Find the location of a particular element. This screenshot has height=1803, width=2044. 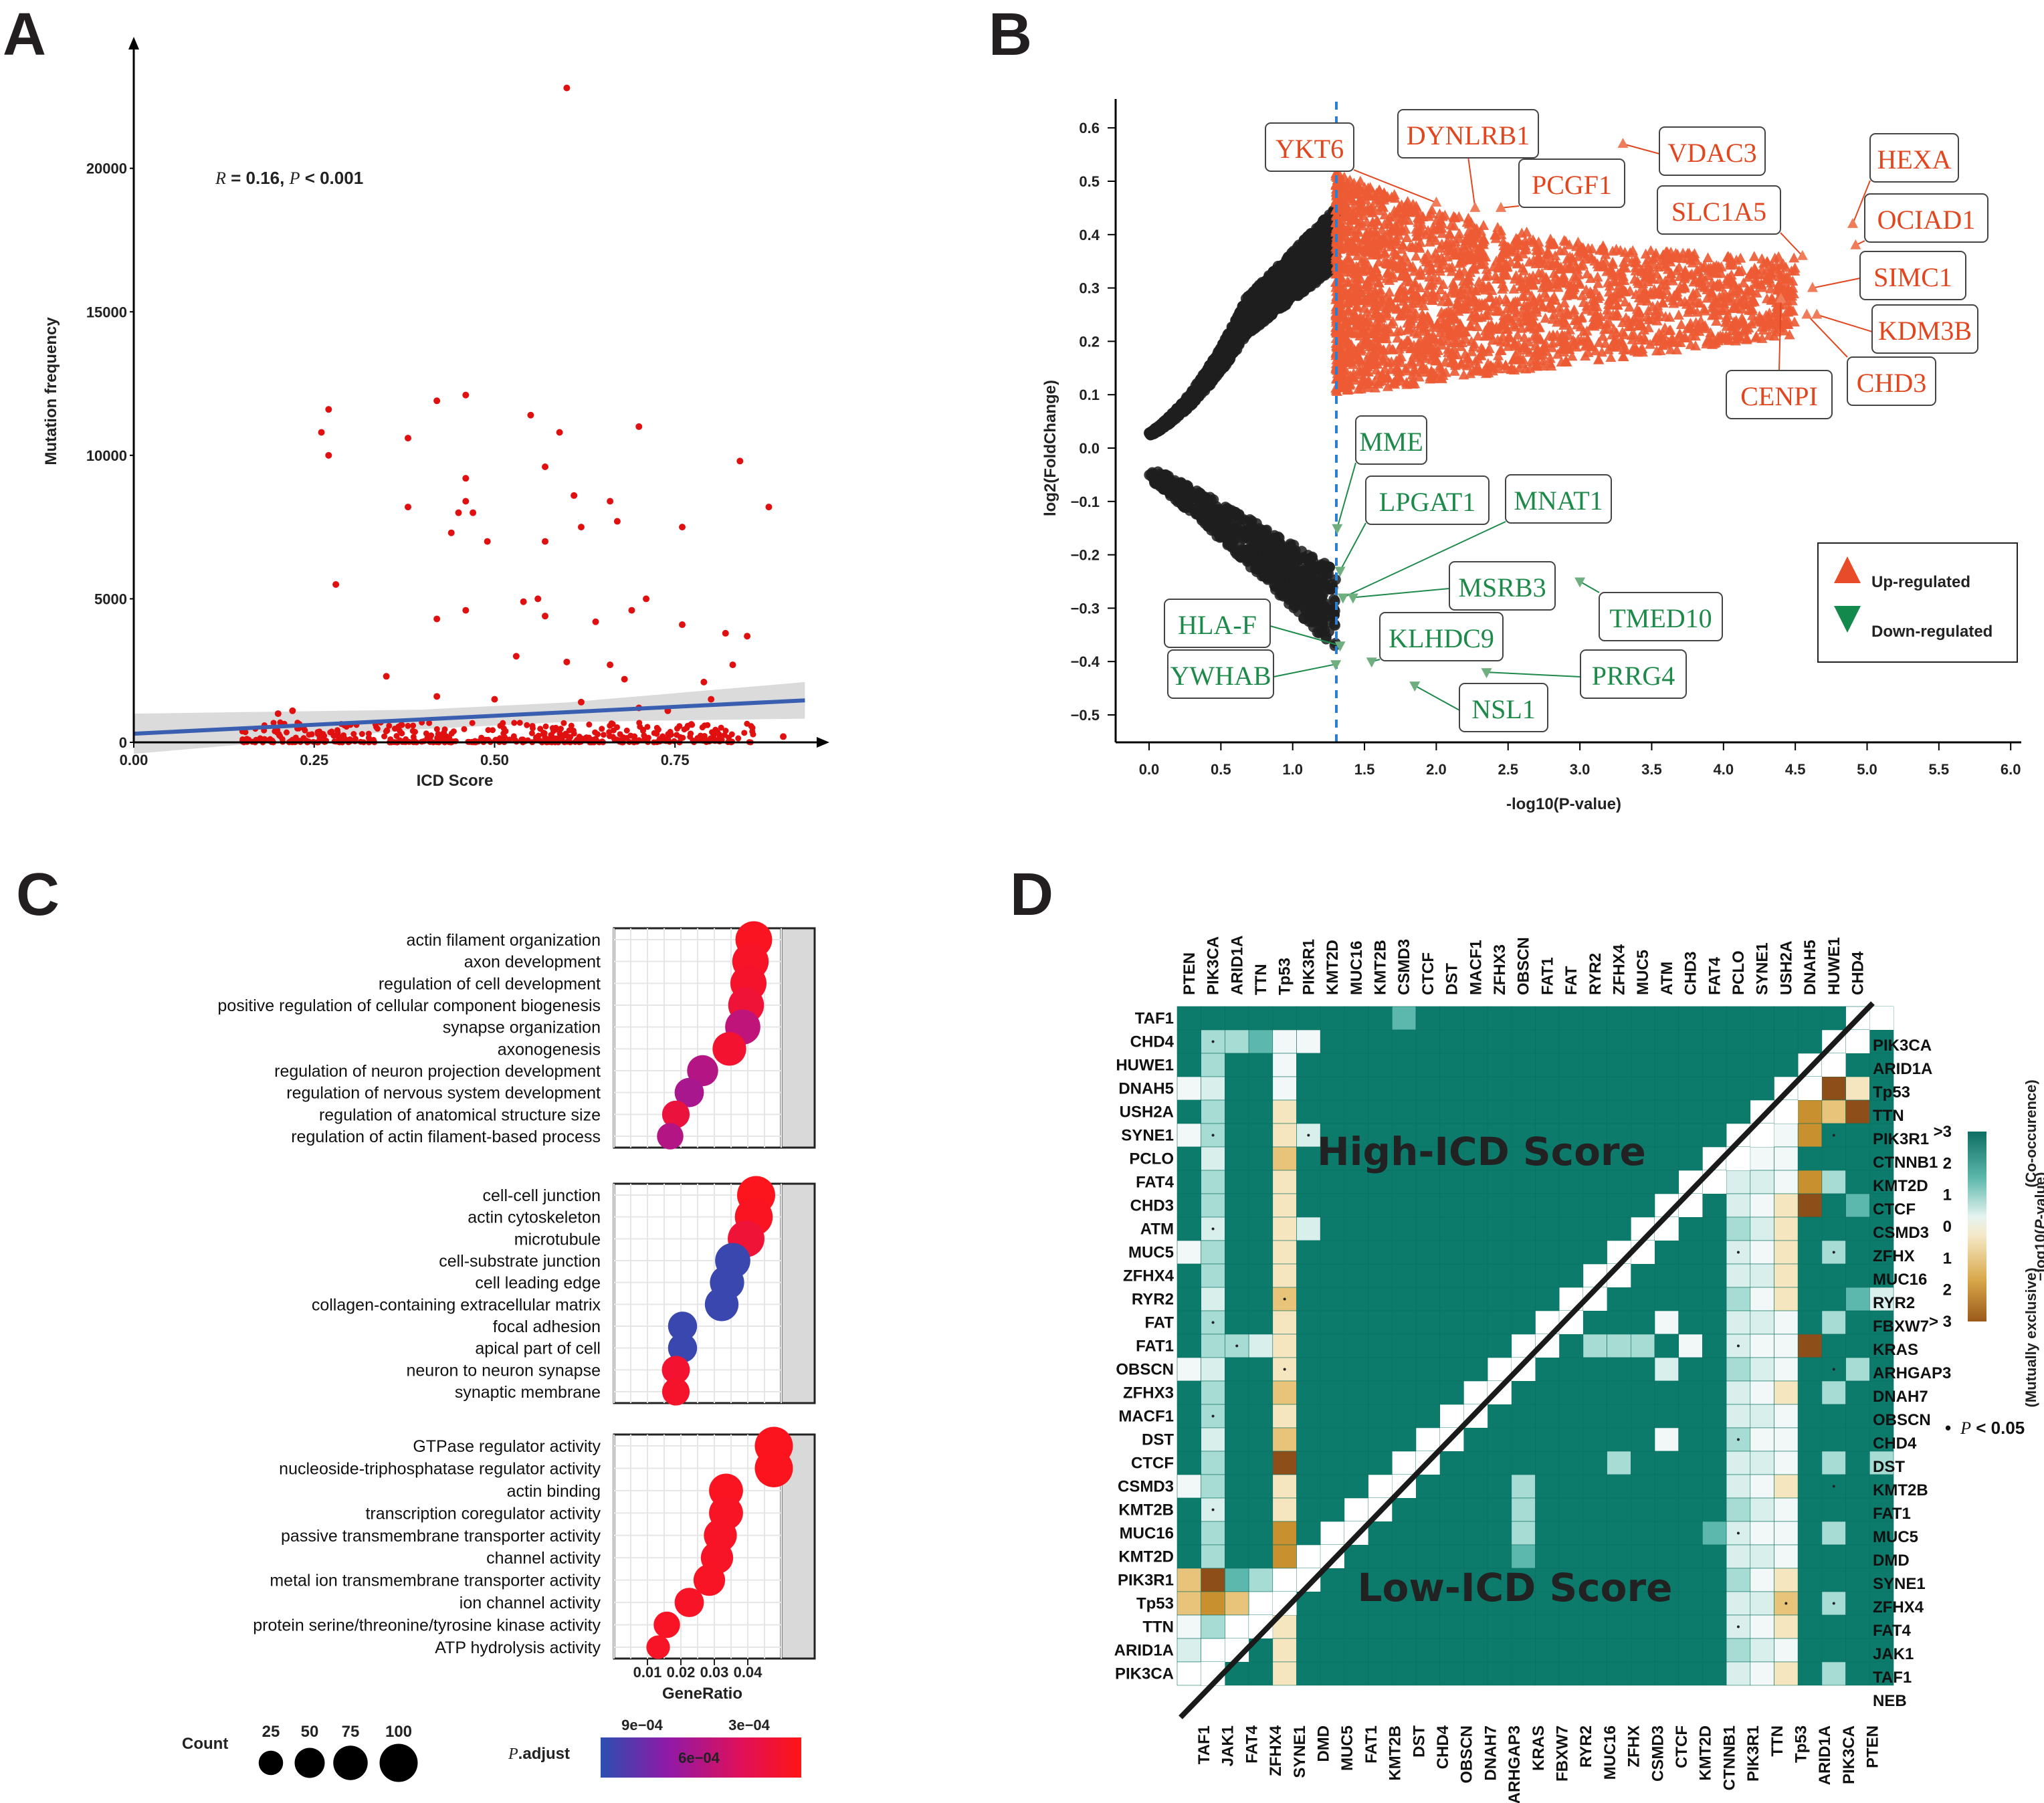

x-tick-label: 0.00 is located at coordinates (134, 760).